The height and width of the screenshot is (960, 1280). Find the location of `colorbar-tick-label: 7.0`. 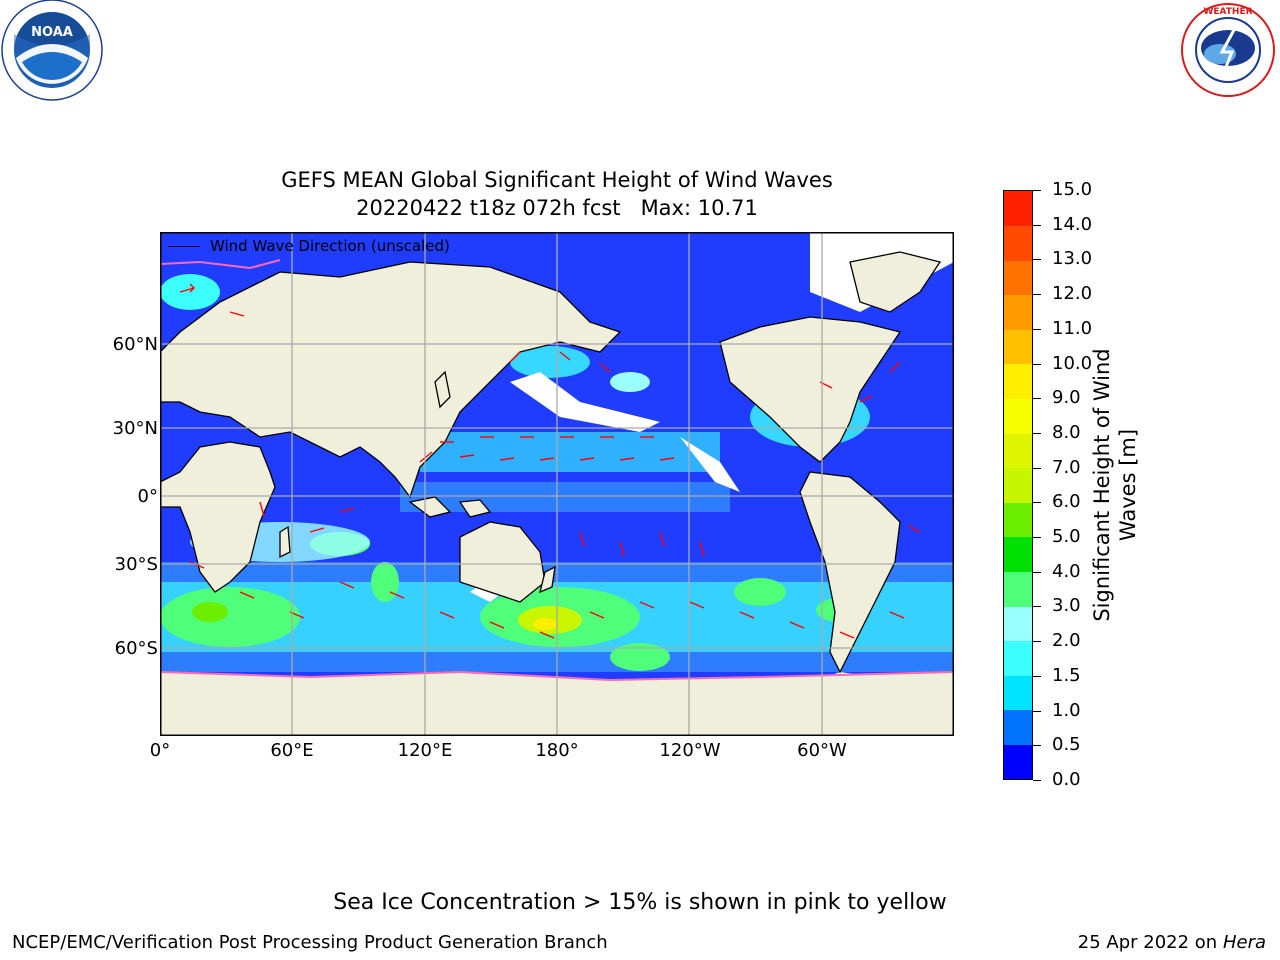

colorbar-tick-label: 7.0 is located at coordinates (1066, 467).